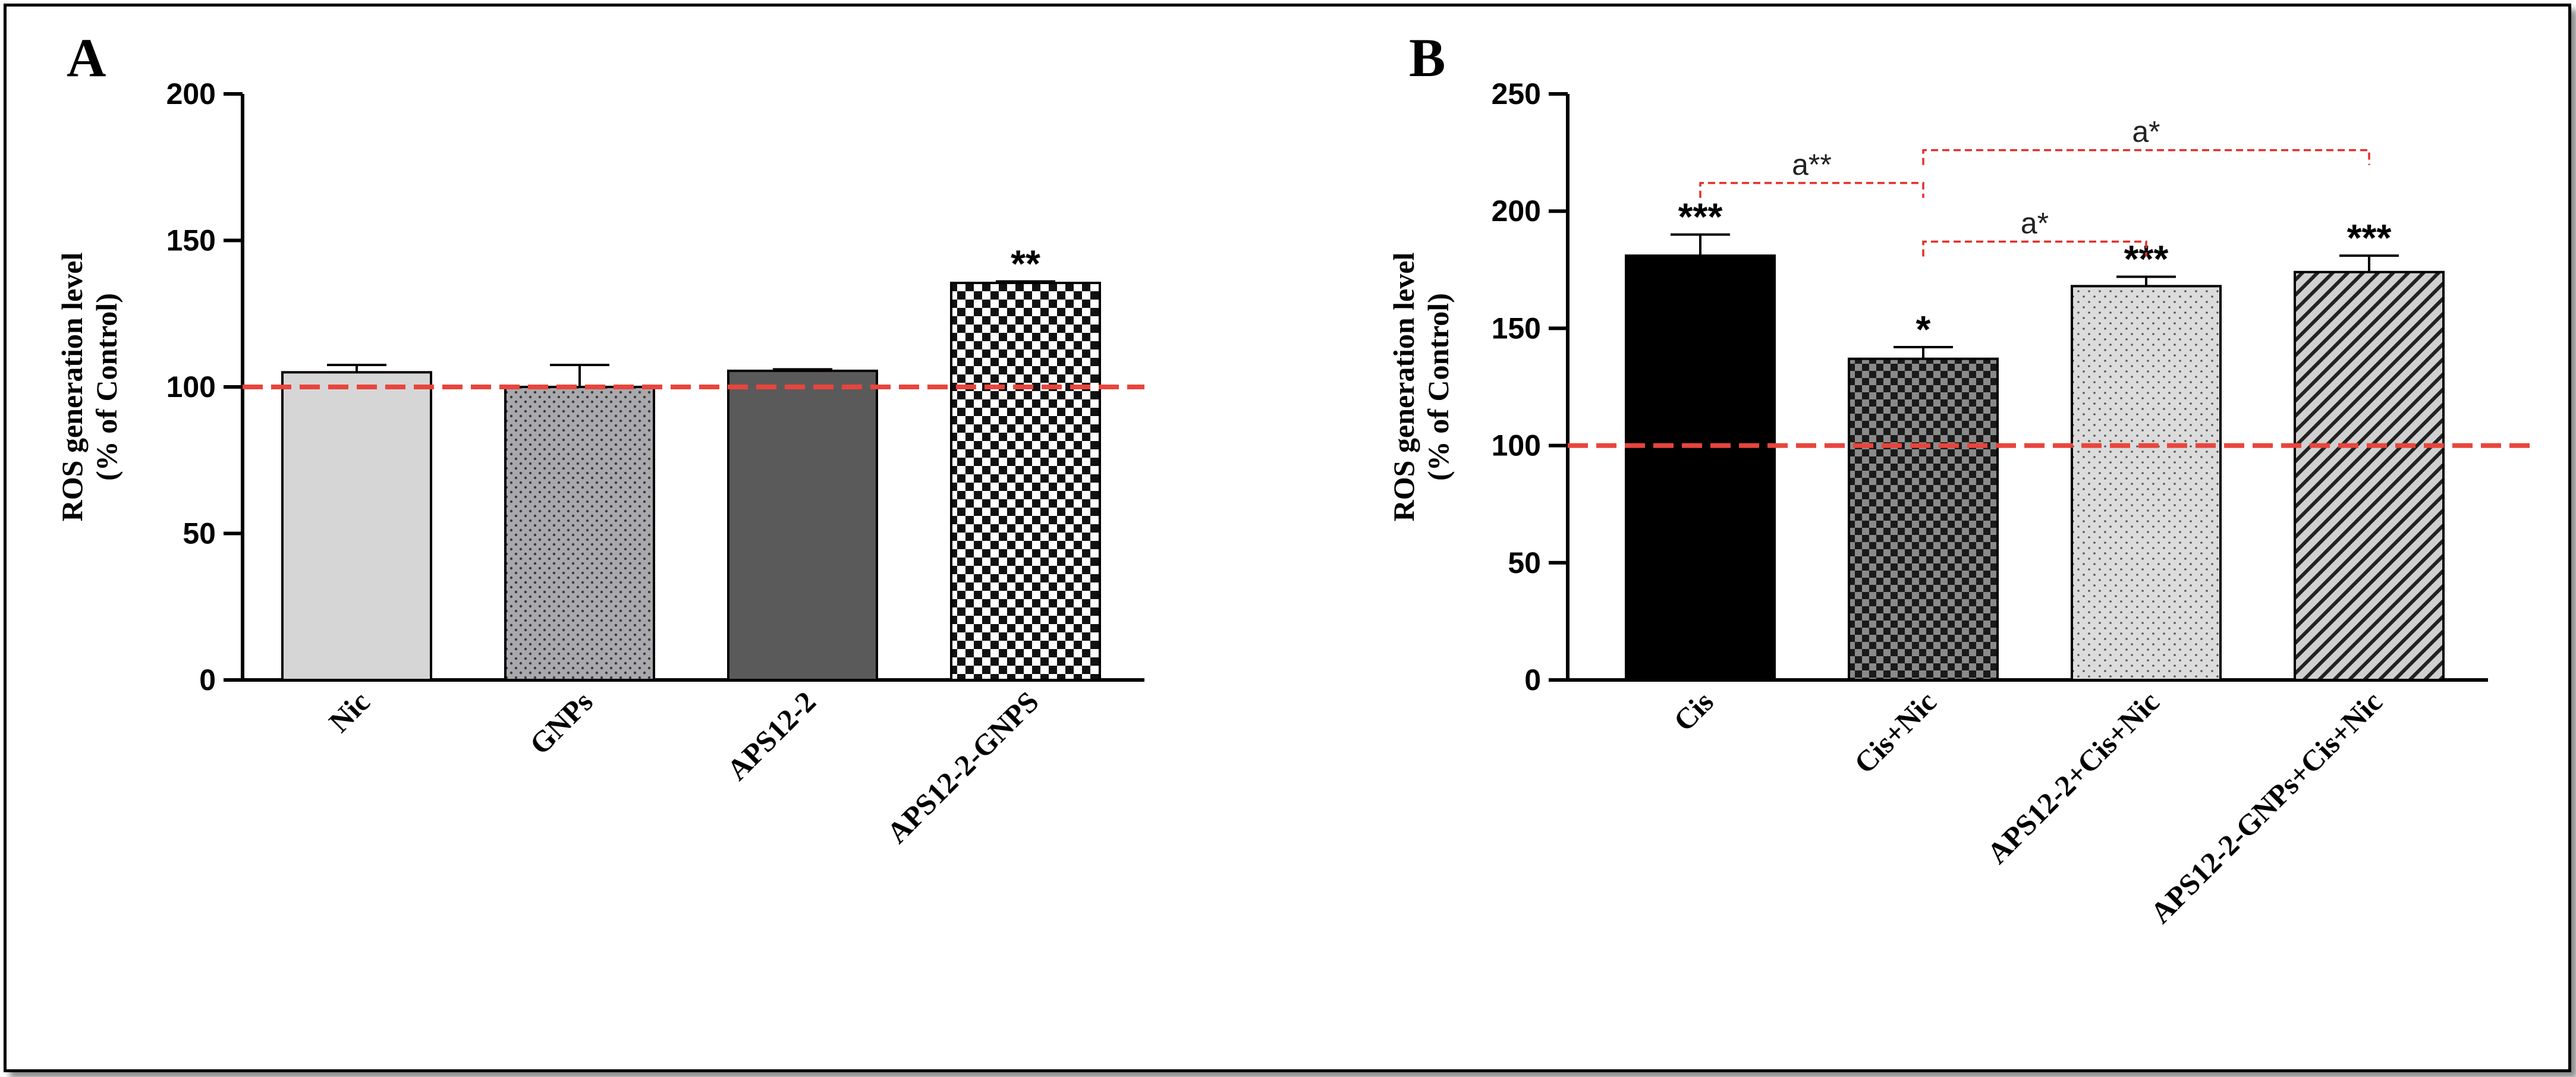 The width and height of the screenshot is (2576, 1077). What do you see at coordinates (962, 767) in the screenshot?
I see `x-tick-label: APS12-2-GNPS` at bounding box center [962, 767].